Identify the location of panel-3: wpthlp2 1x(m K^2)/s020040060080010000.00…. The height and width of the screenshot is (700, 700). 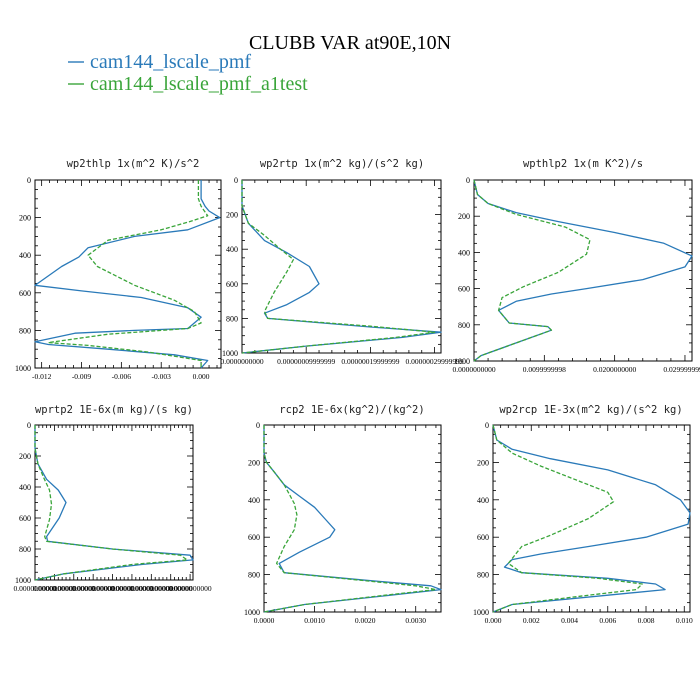
(576, 266).